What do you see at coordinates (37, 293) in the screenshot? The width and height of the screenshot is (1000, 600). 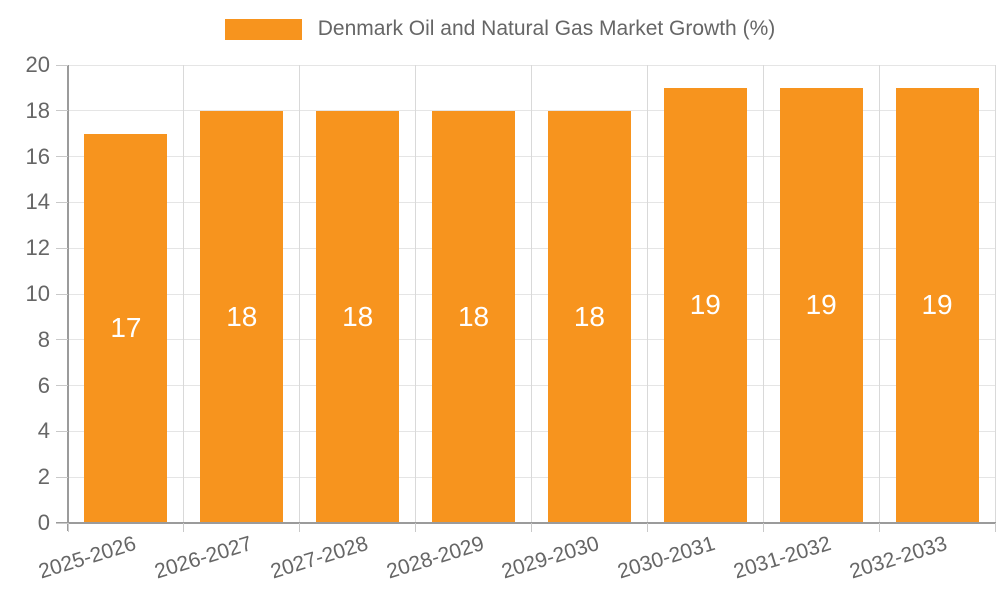 I see `y-axis-tick-label: 10` at bounding box center [37, 293].